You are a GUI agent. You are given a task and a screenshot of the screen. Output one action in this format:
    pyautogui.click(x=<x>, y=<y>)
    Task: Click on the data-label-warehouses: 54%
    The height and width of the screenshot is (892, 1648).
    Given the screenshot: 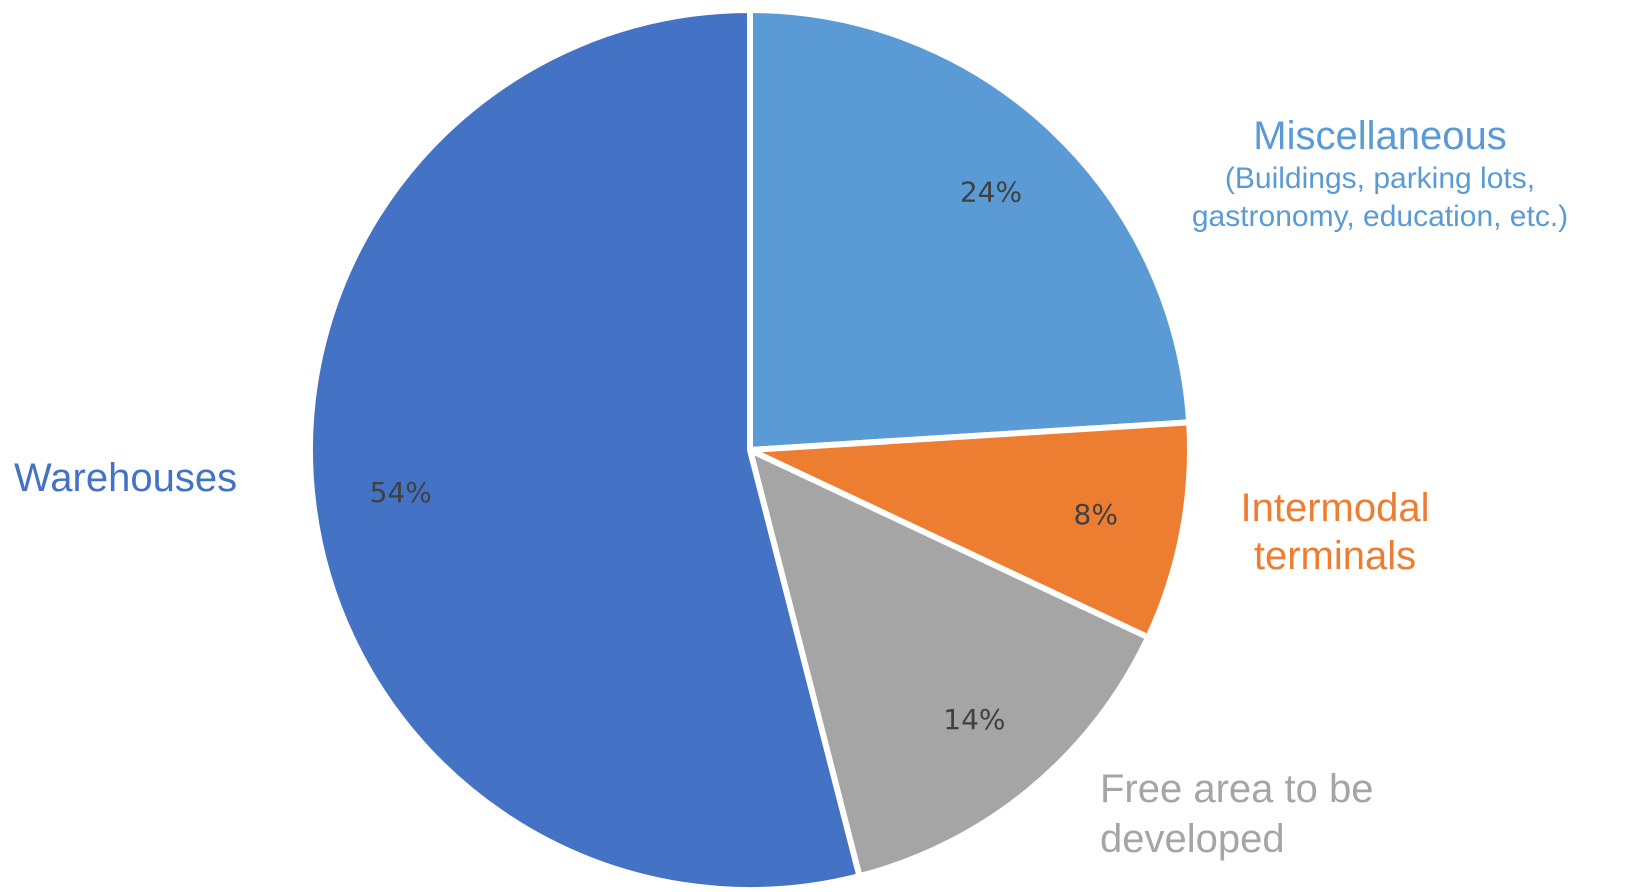 What is the action you would take?
    pyautogui.click(x=401, y=492)
    